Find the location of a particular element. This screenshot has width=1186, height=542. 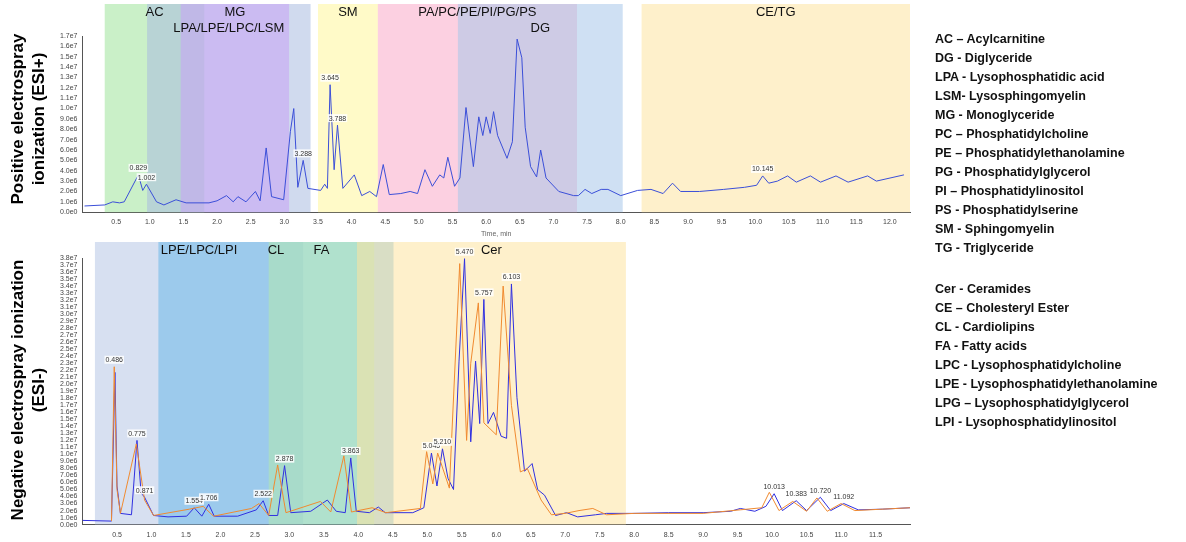

text: PG - Phosphatidylglycerol is located at coordinates (1013, 172).